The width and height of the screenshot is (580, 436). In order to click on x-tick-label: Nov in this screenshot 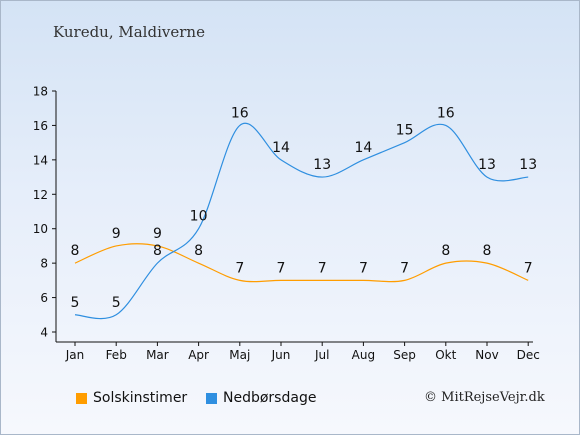, I will do `click(486, 355)`.